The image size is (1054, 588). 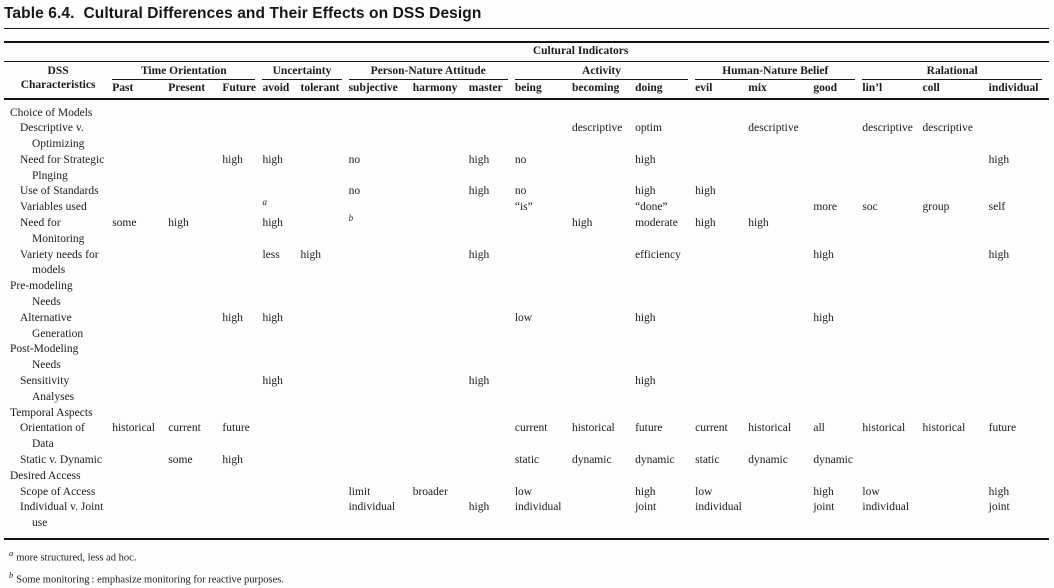 I want to click on row-label: Choice of Models, so click(x=58, y=110).